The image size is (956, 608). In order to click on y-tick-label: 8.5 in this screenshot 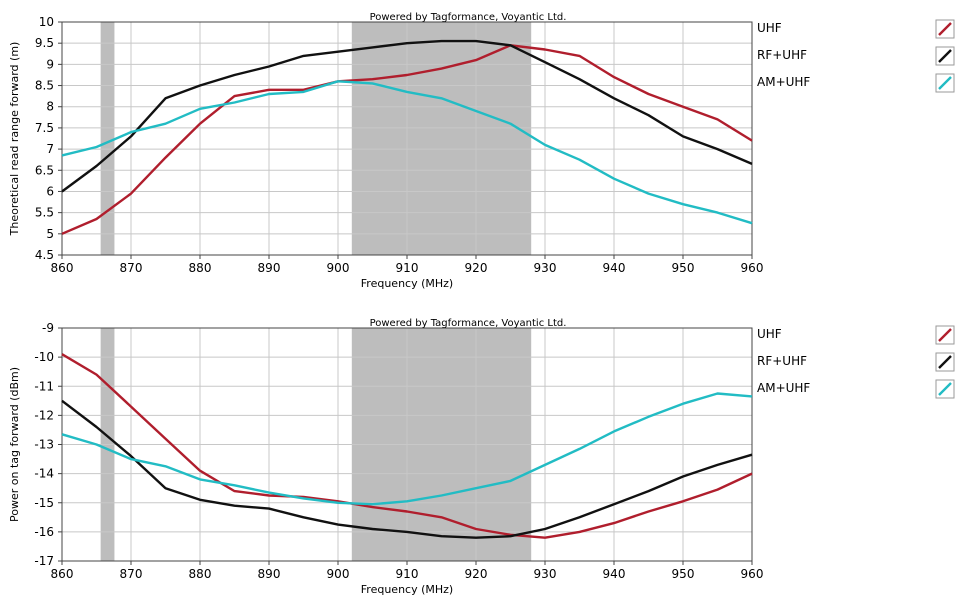, I will do `click(44, 86)`.